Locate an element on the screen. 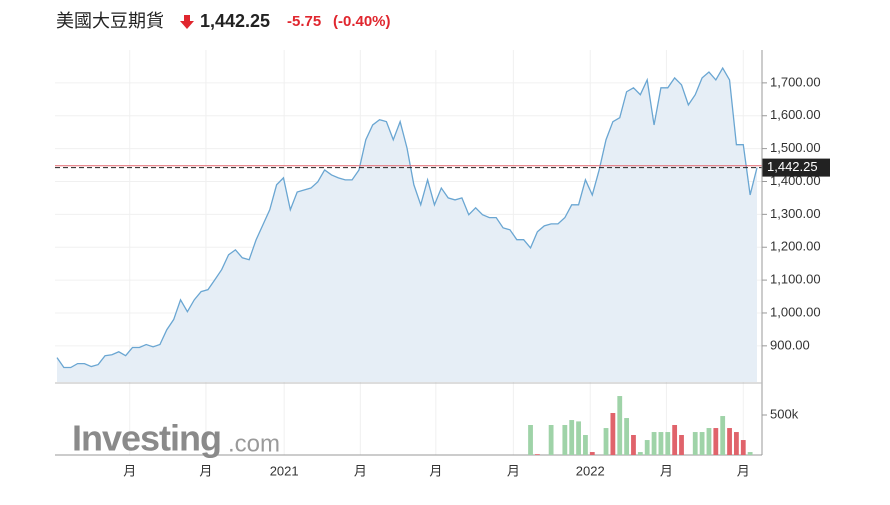 The height and width of the screenshot is (505, 890). watermark-logo: Investing is located at coordinates (146, 438).